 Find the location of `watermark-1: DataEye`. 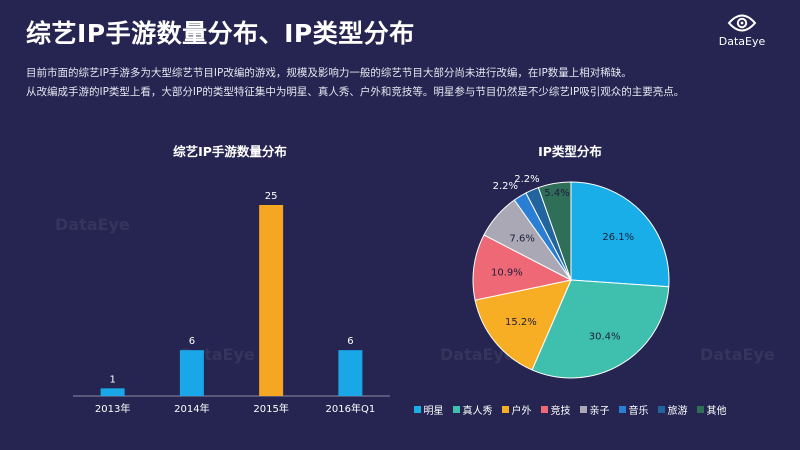

watermark-1: DataEye is located at coordinates (92, 224).